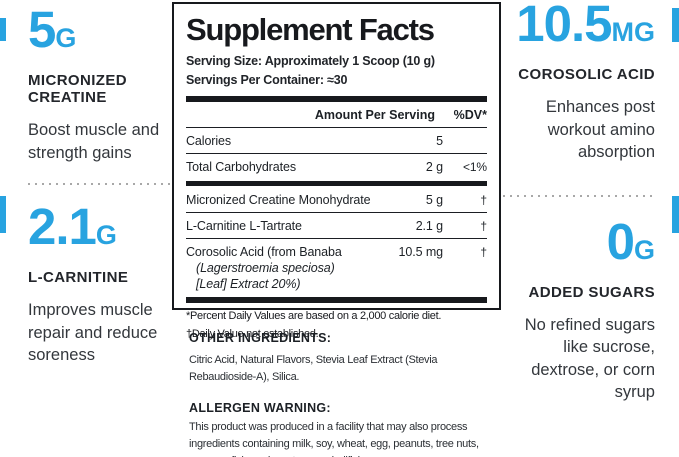  I want to click on corosolic-amount-unit: MG, so click(633, 32).